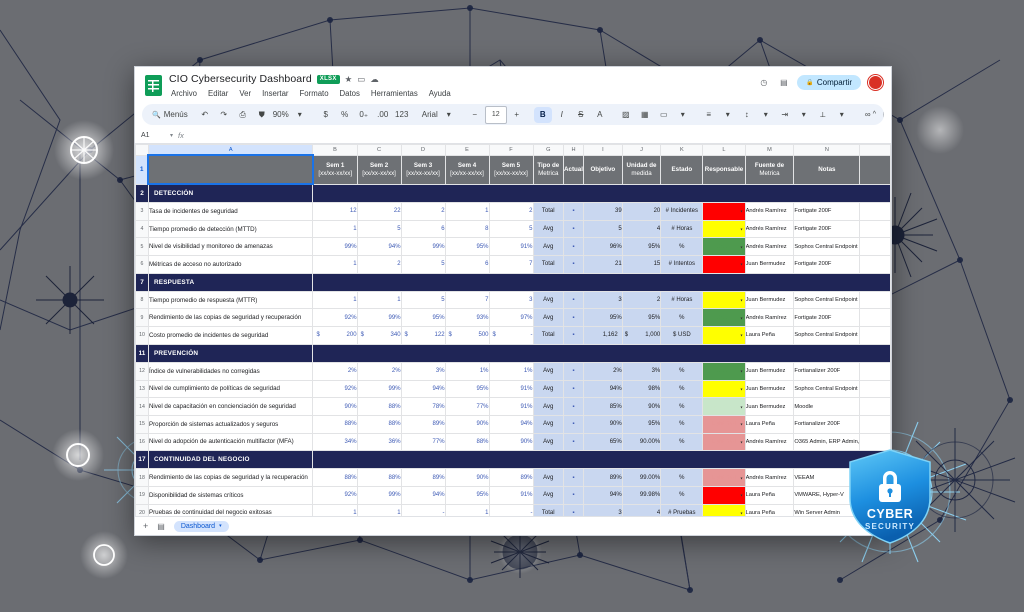 This screenshot has height=612, width=1024. Describe the element at coordinates (602, 150) in the screenshot. I see `column-header-i: I` at that location.